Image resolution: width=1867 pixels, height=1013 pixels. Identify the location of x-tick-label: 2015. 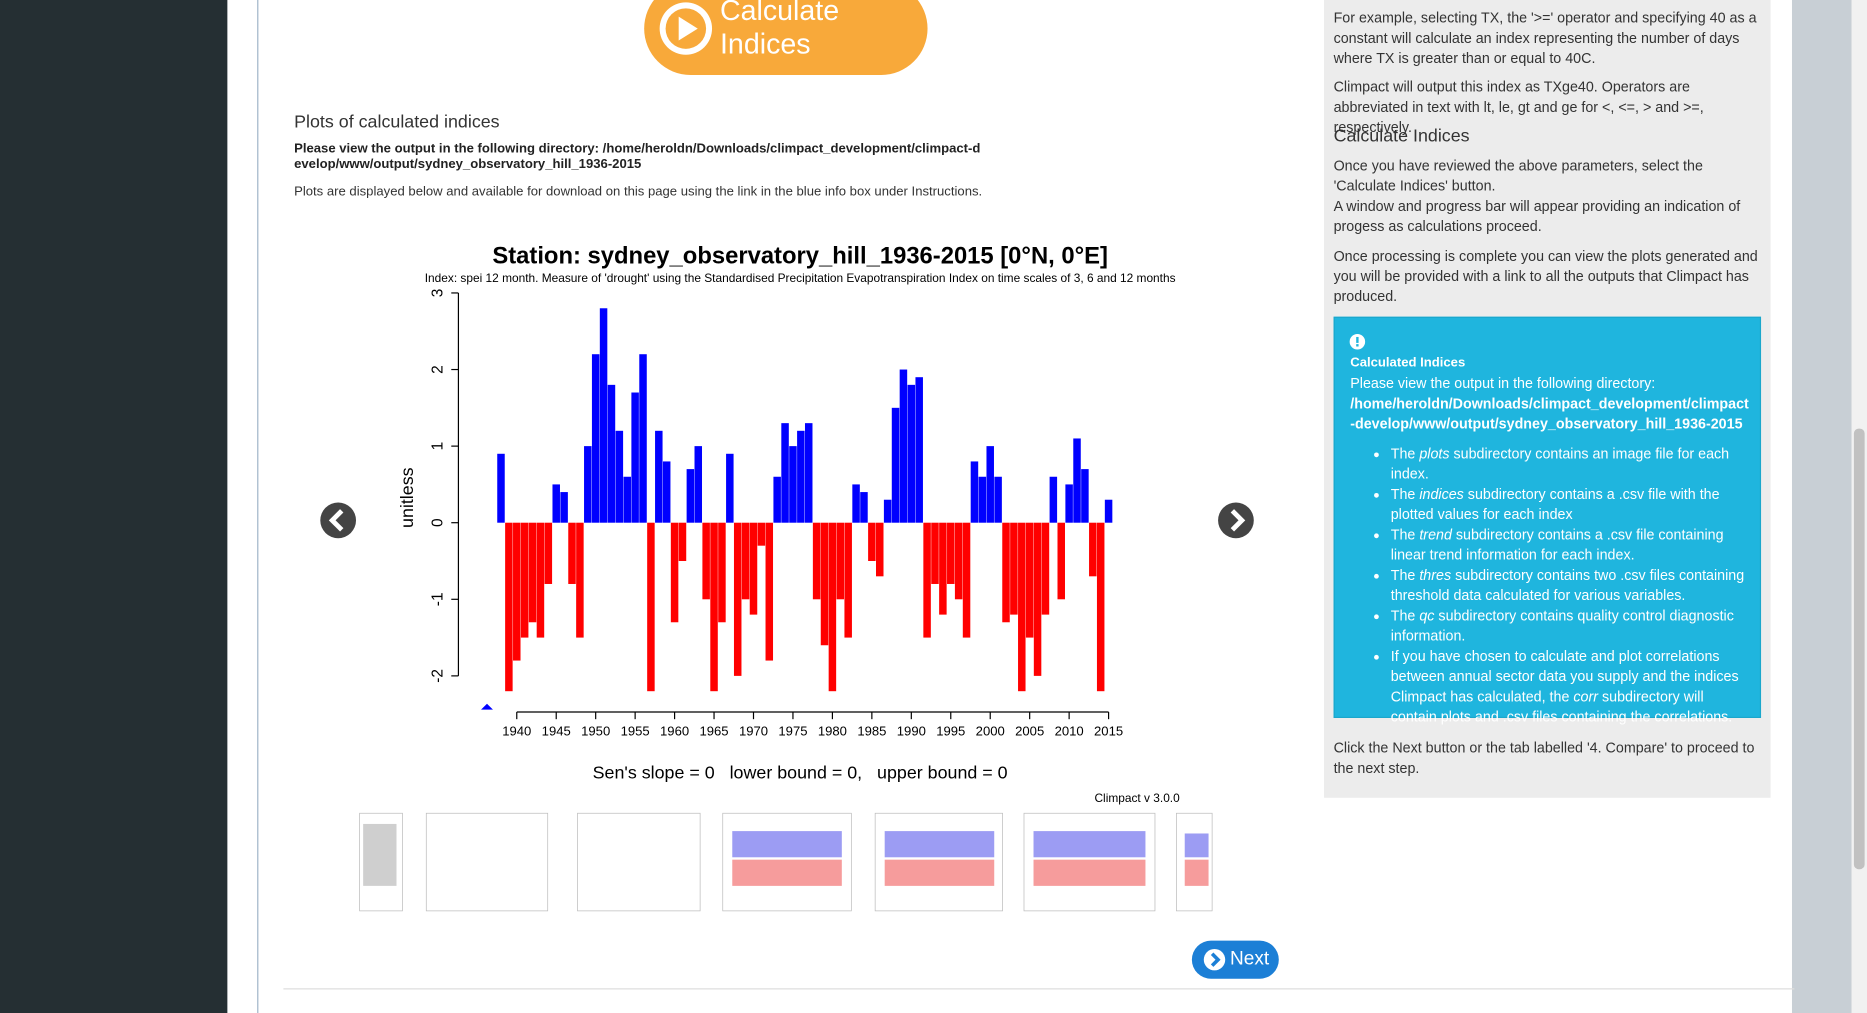
(1108, 731).